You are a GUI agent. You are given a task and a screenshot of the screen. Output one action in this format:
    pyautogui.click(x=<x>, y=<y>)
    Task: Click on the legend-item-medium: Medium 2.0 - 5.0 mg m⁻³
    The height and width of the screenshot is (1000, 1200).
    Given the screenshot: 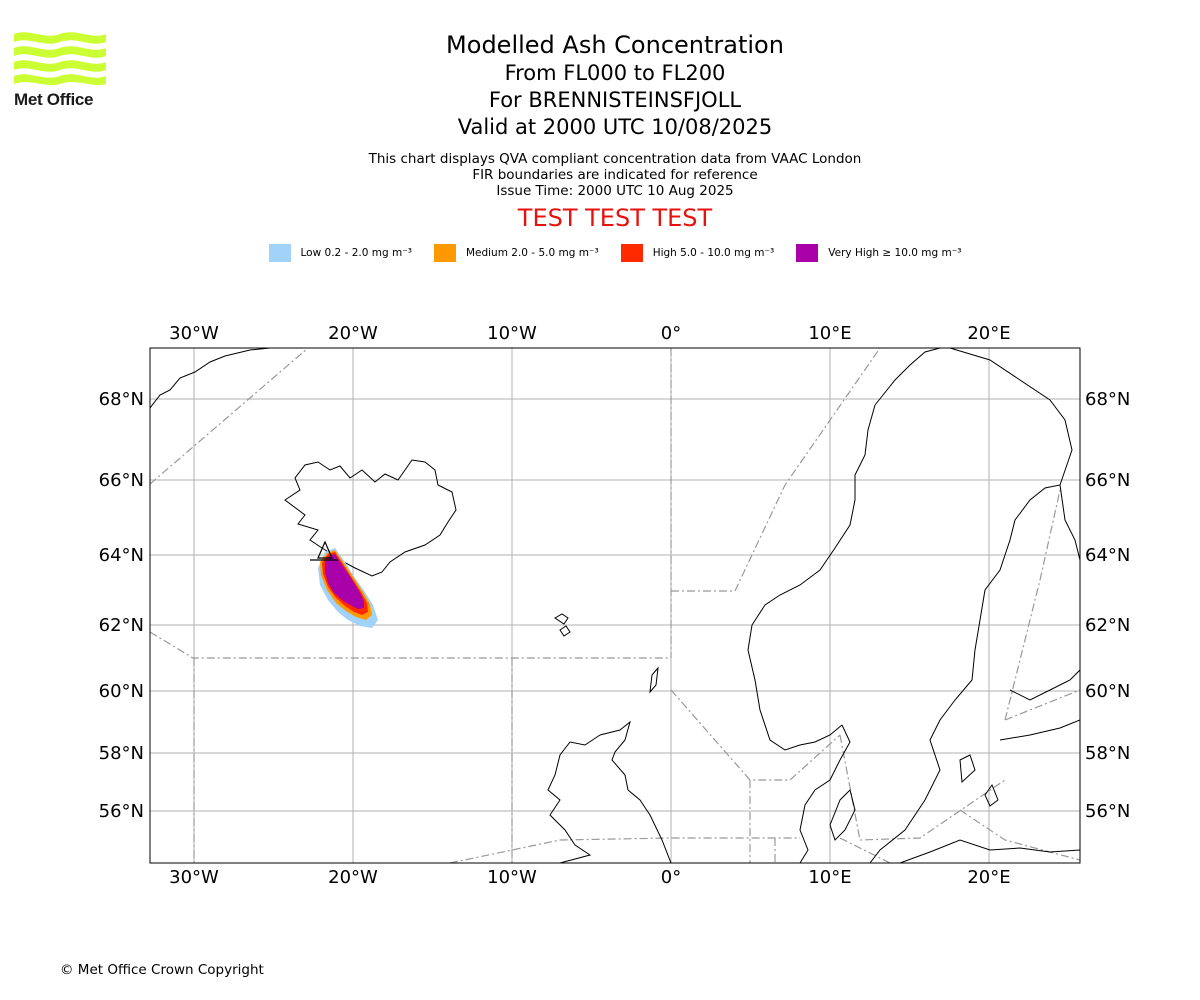 What is the action you would take?
    pyautogui.click(x=516, y=253)
    